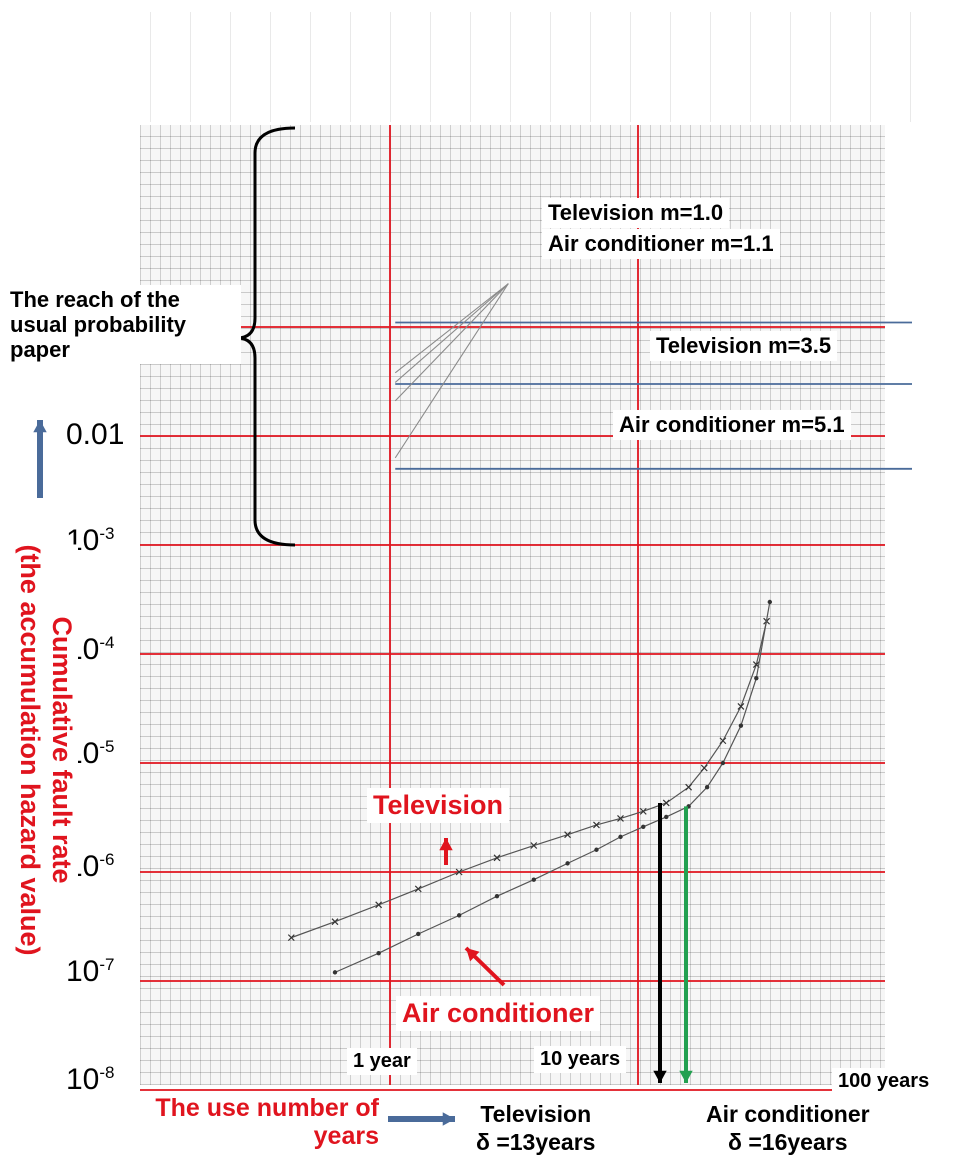 Image resolution: width=975 pixels, height=1174 pixels. Describe the element at coordinates (122, 324) in the screenshot. I see `reach-annotation-label: The reach of the usual probability paper` at that location.